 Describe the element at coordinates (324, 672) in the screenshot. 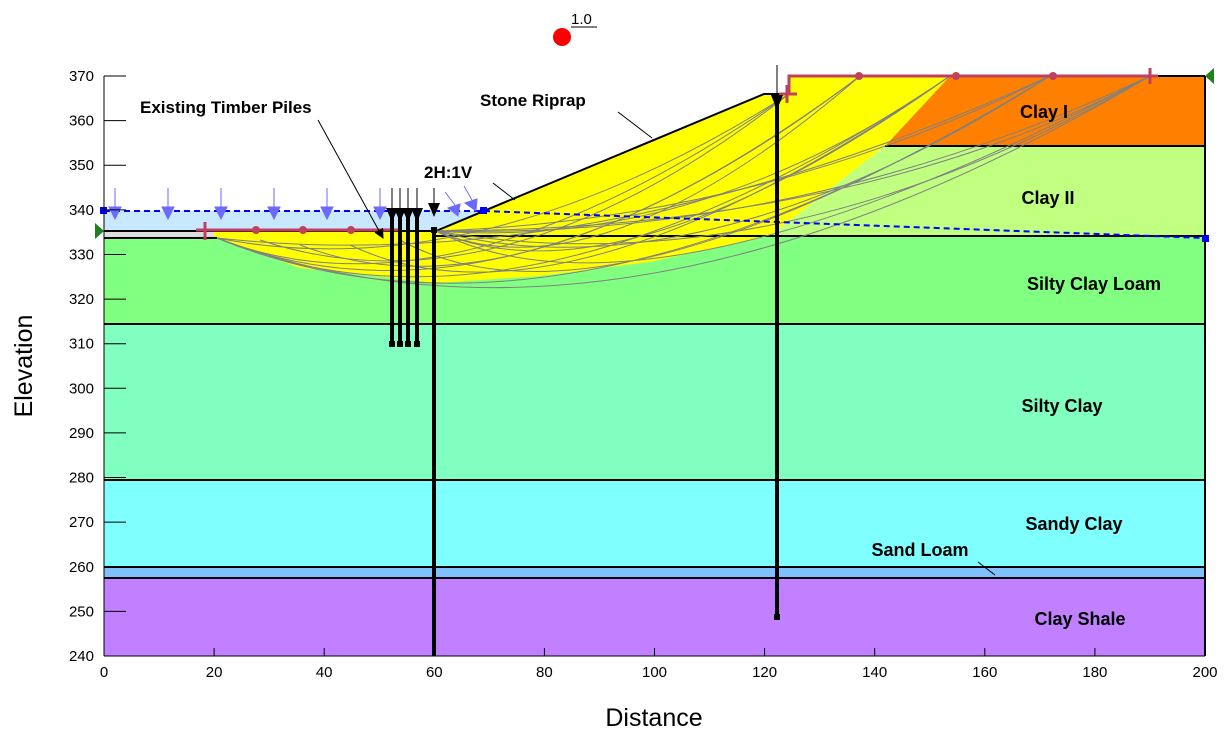

I see `x-tick-label: 40` at that location.